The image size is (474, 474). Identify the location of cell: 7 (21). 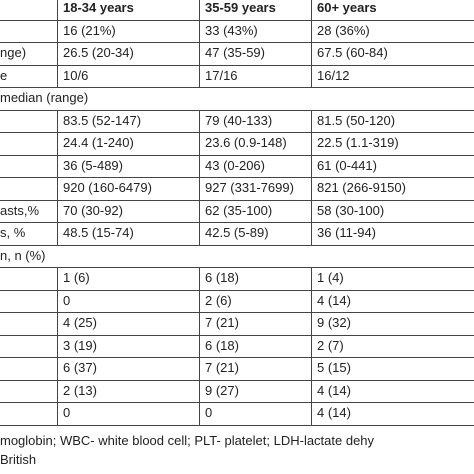
(222, 367).